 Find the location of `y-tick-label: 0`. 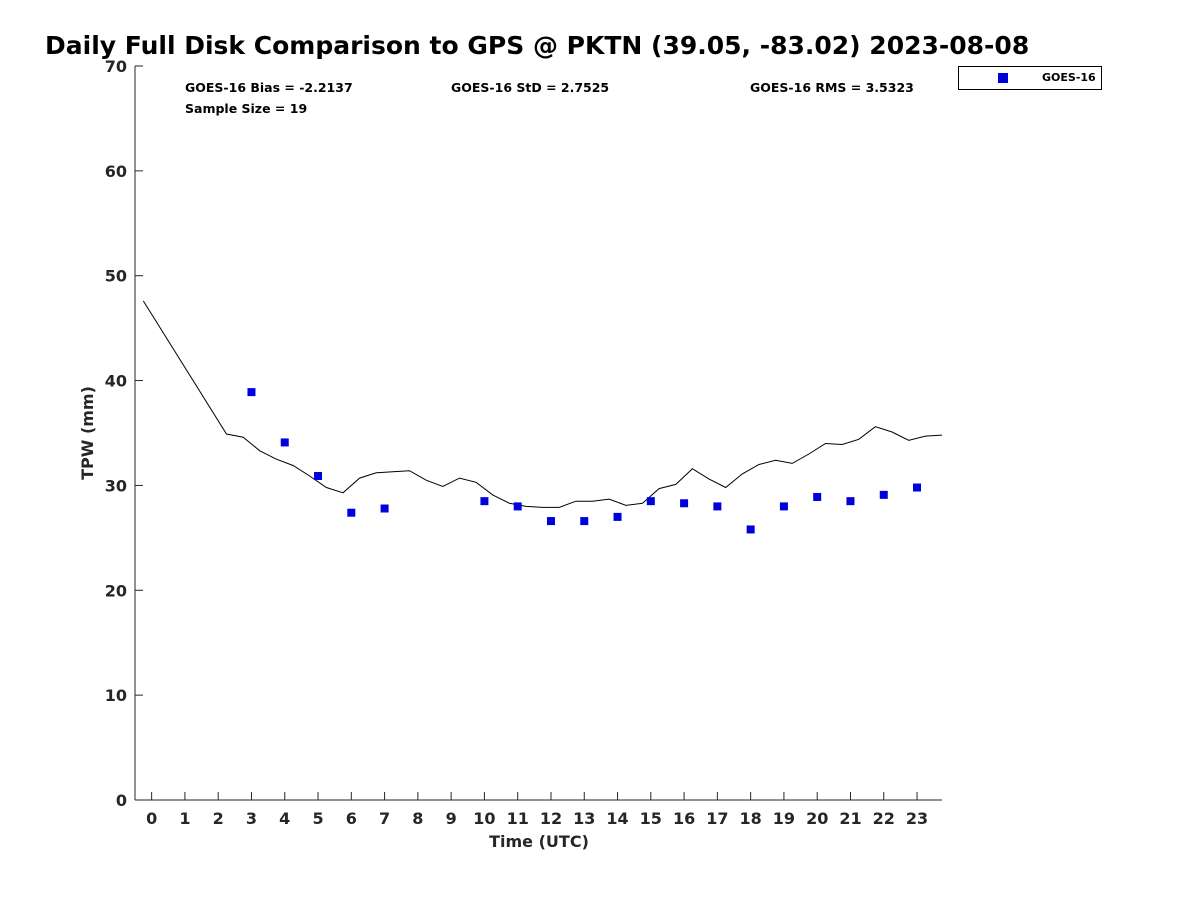

y-tick-label: 0 is located at coordinates (121, 800).